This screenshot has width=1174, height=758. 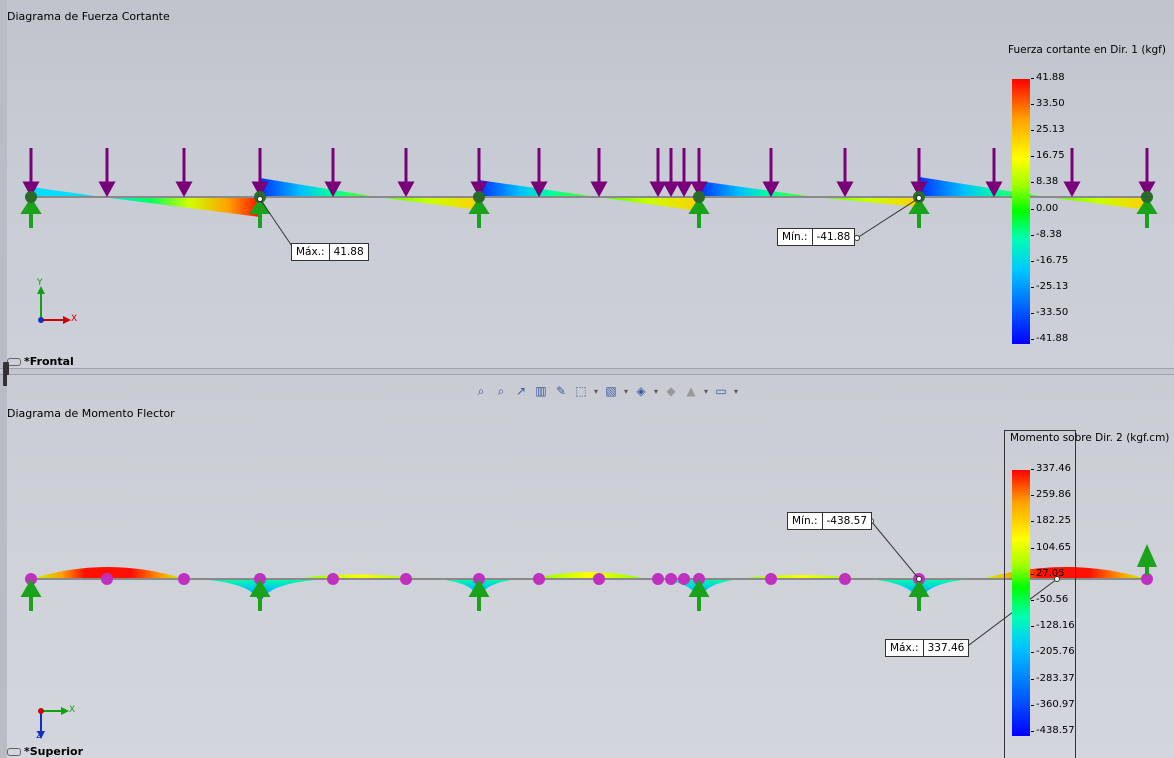 What do you see at coordinates (311, 252) in the screenshot?
I see `max-callout-label: Máx.:` at bounding box center [311, 252].